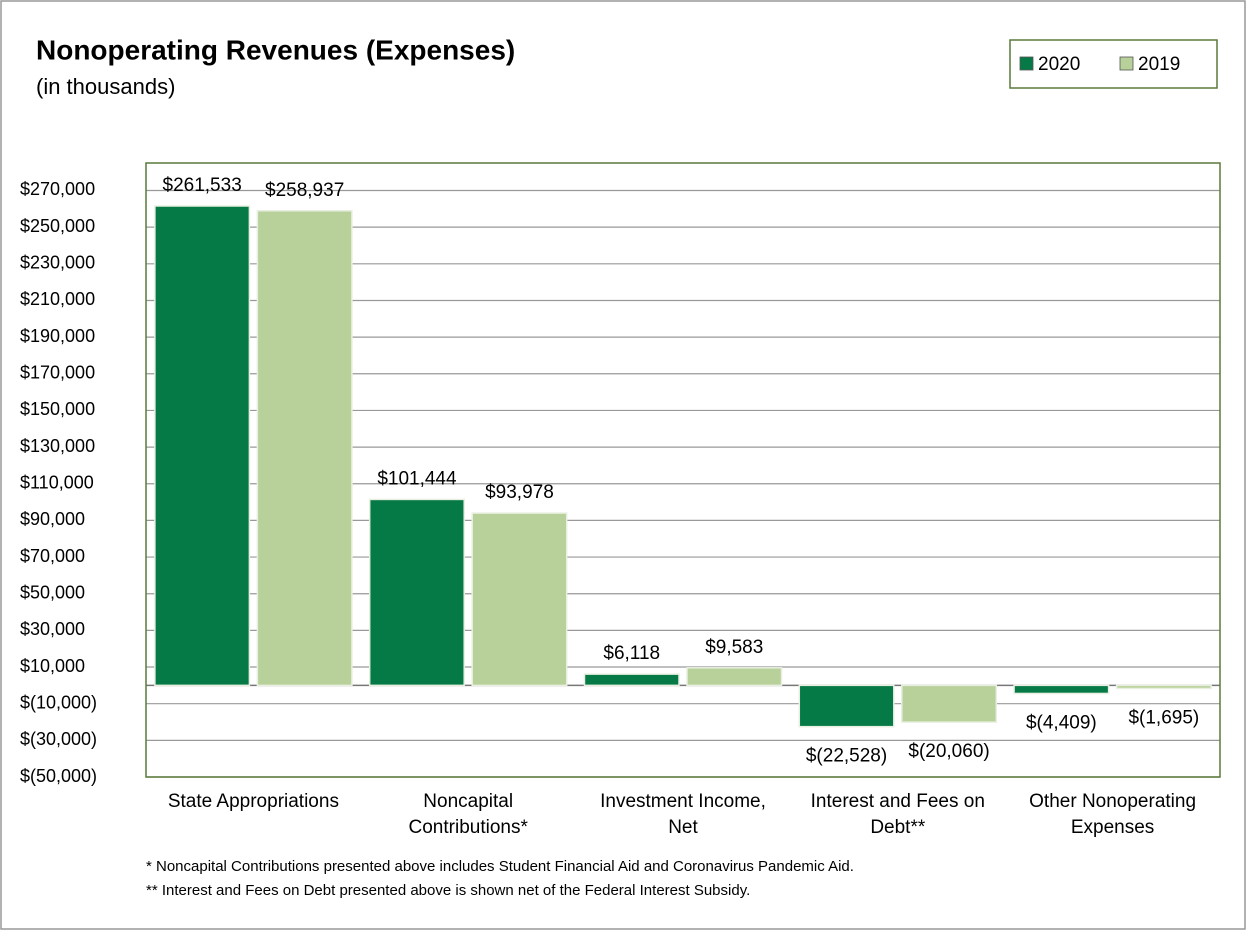 The width and height of the screenshot is (1246, 930). Describe the element at coordinates (57, 299) in the screenshot. I see `y-tick-label: $210,000` at that location.